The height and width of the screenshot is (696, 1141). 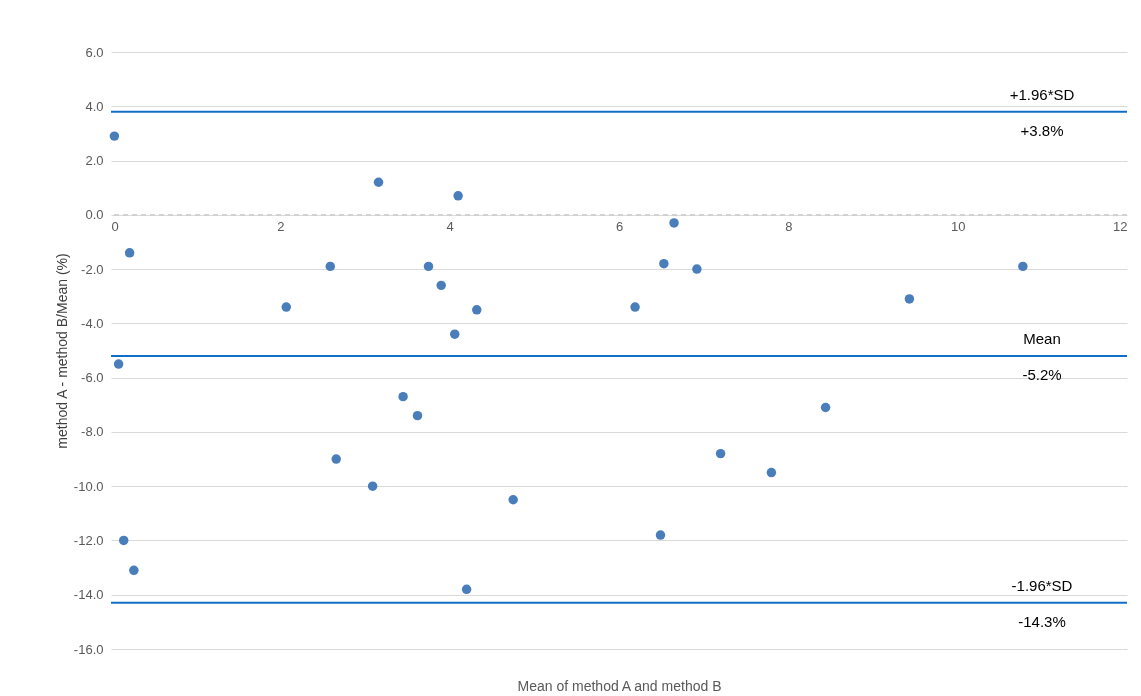 What do you see at coordinates (94, 161) in the screenshot?
I see `y-tick-label: 2.0` at bounding box center [94, 161].